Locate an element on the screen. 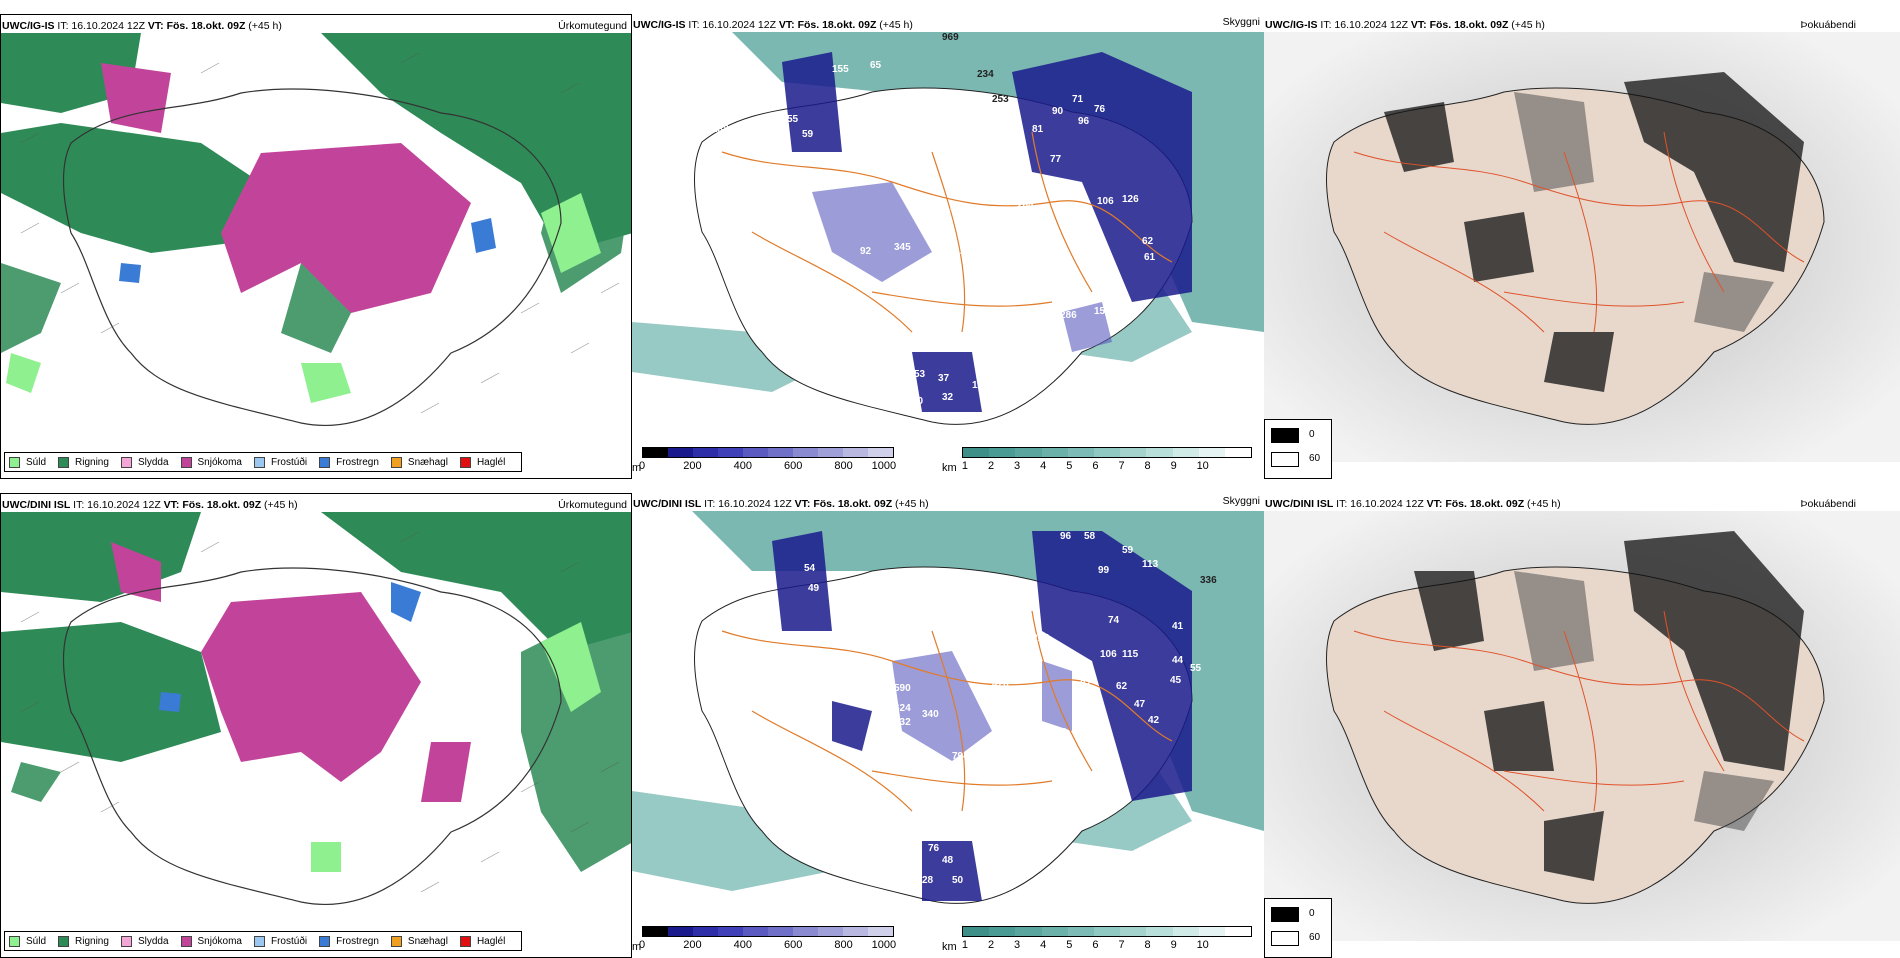  cloud-label: 10 is located at coordinates (918, 401).